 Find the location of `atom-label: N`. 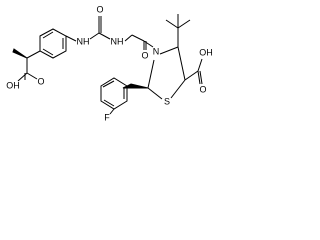

atom-label: N is located at coordinates (156, 51).